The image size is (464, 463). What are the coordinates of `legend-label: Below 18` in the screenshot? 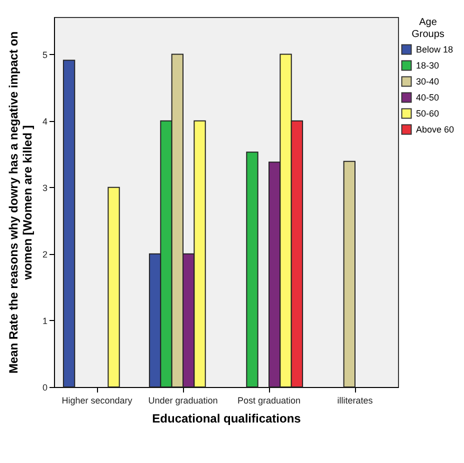 It's located at (435, 49).